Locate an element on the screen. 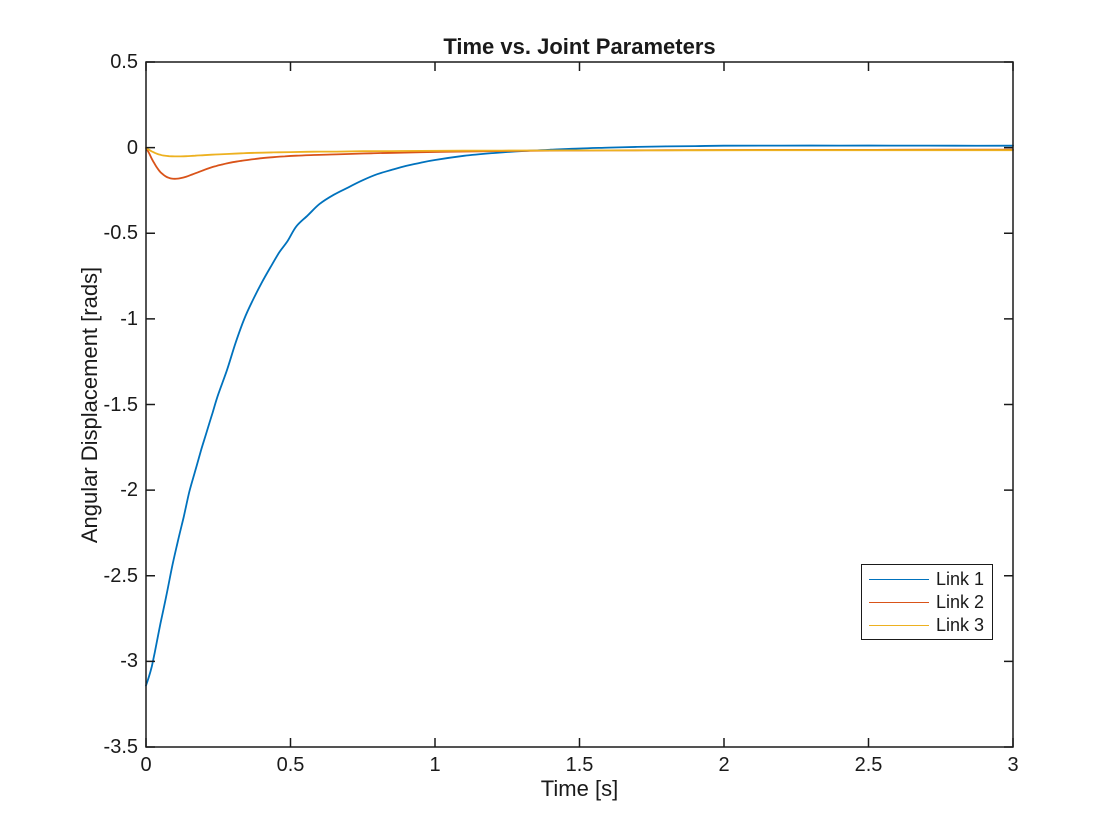  x-tick-label: 1 is located at coordinates (435, 765).